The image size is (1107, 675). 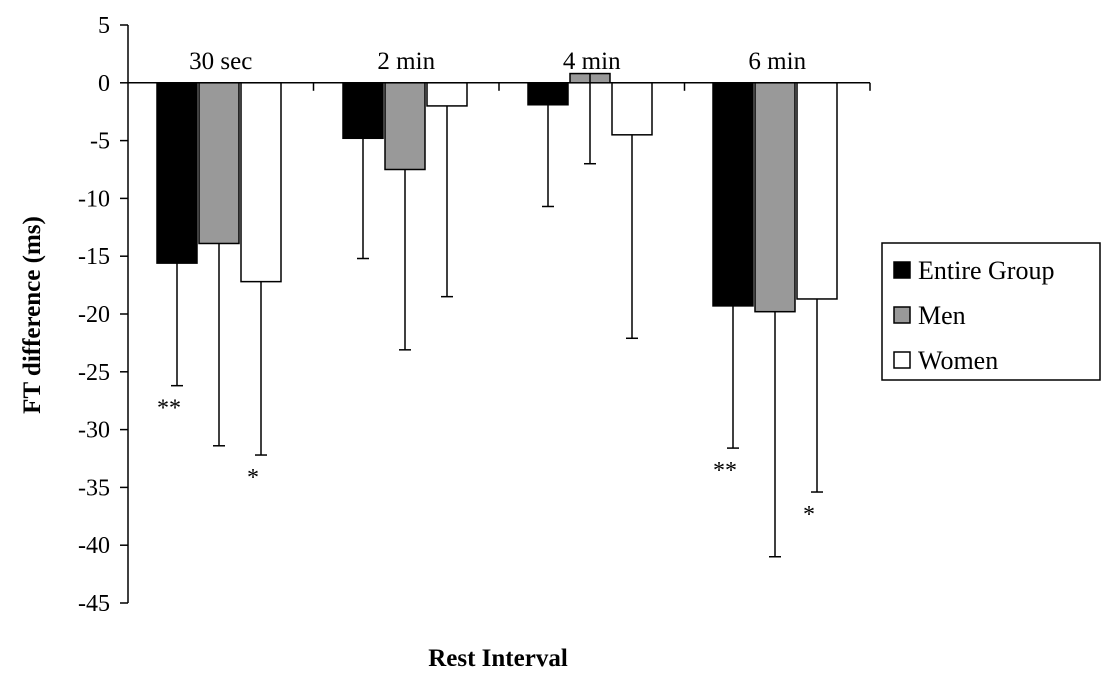 I want to click on x-axis-title: Rest Interval, so click(x=498, y=658).